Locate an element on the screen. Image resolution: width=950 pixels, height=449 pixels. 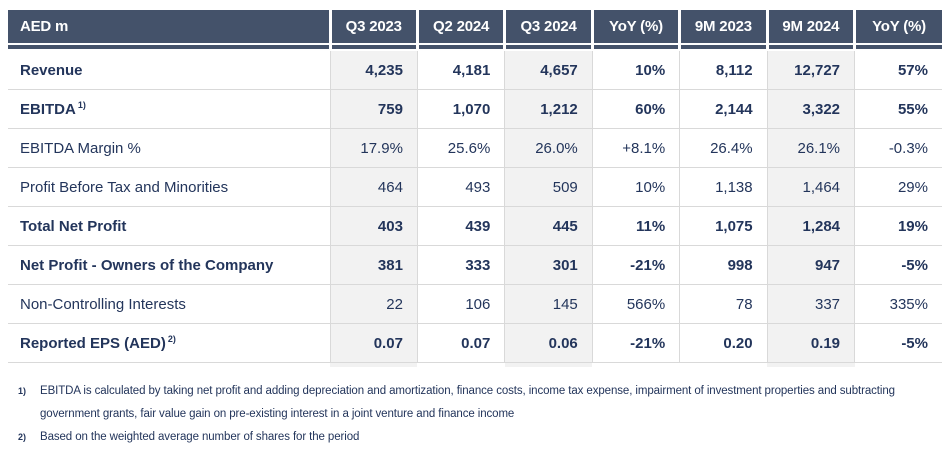
footnote-ref-2: 2) is located at coordinates (171, 339).